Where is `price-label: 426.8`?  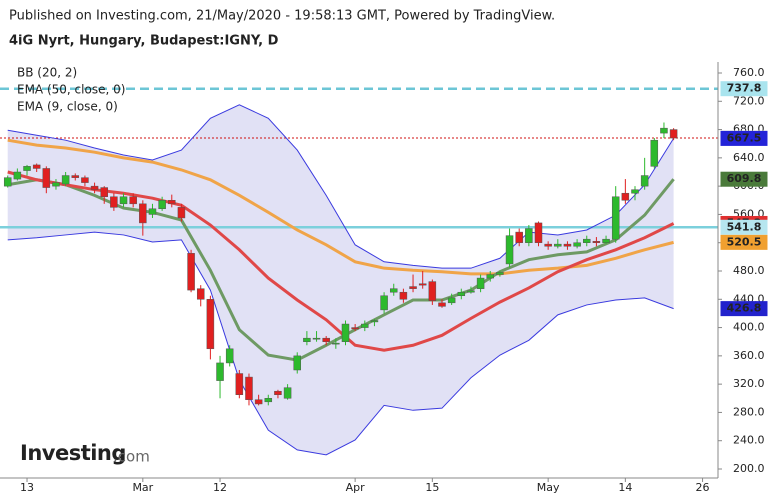 price-label: 426.8 is located at coordinates (744, 308).